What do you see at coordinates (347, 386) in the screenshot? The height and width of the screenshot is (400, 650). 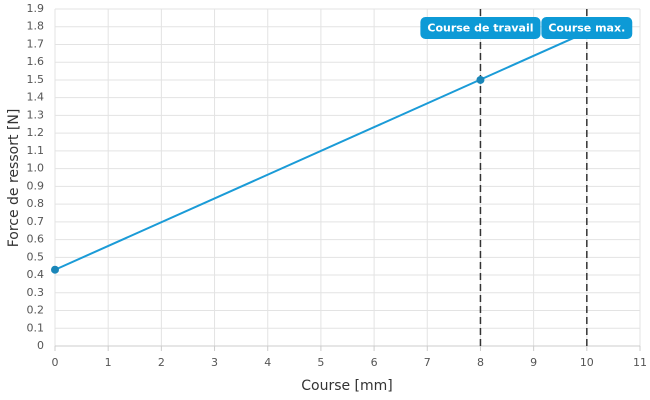 I see `x-axis-title: Course [mm]` at bounding box center [347, 386].